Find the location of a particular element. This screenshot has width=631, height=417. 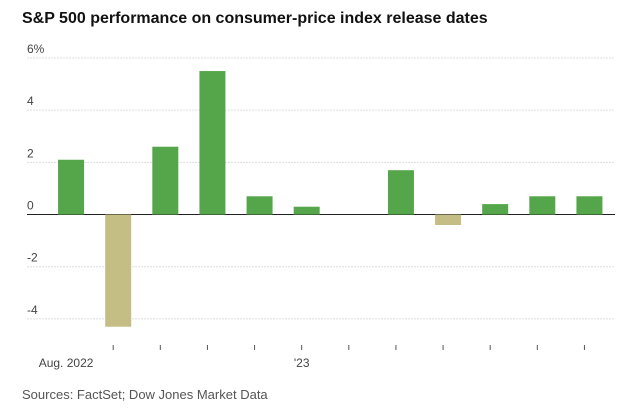

source: Sources: FactSet; Dow Jones Market Data is located at coordinates (145, 394).